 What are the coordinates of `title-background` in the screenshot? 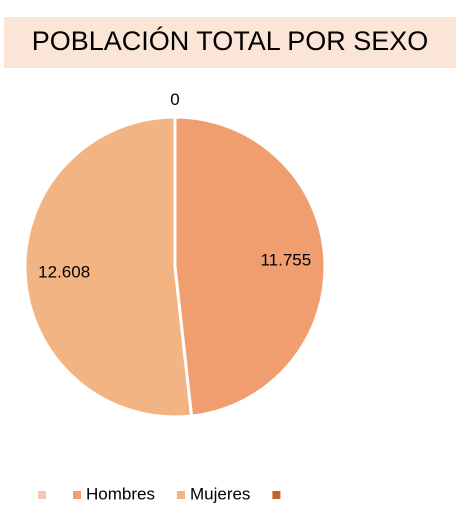 It's located at (230, 42).